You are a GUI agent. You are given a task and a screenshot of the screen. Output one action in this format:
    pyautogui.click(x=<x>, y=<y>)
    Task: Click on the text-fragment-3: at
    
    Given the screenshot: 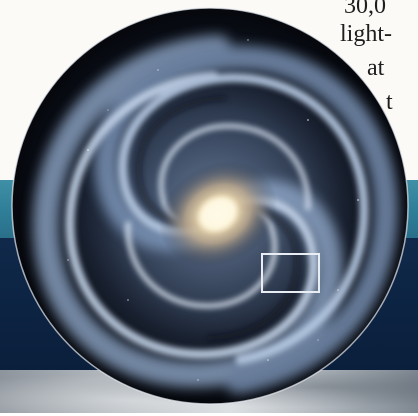 What is the action you would take?
    pyautogui.click(x=376, y=68)
    